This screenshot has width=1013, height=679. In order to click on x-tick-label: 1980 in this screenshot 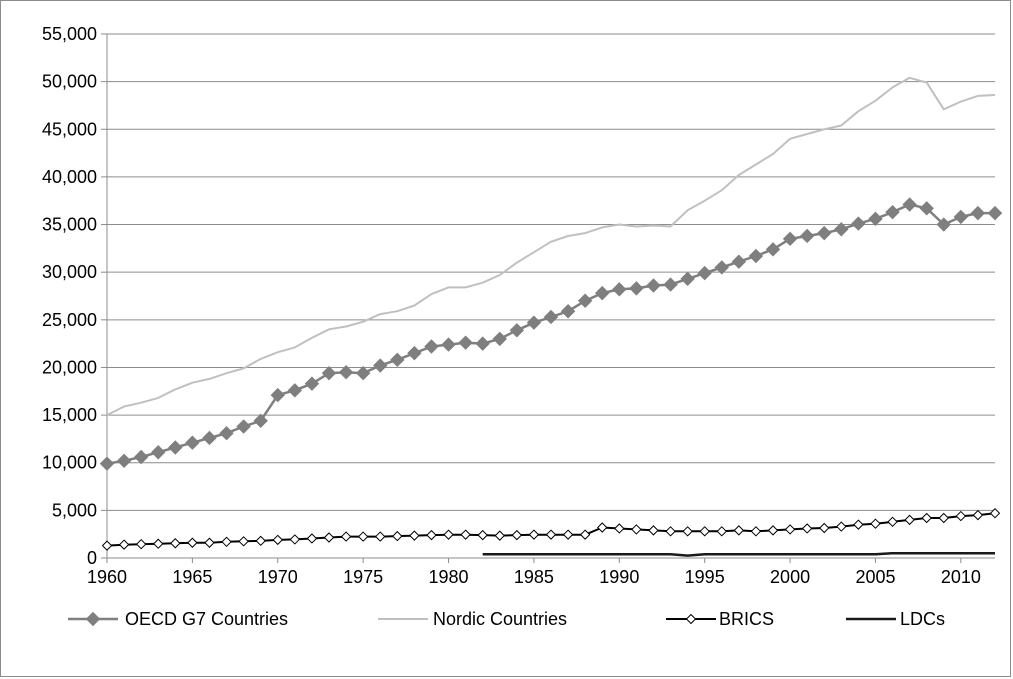, I will do `click(449, 577)`.